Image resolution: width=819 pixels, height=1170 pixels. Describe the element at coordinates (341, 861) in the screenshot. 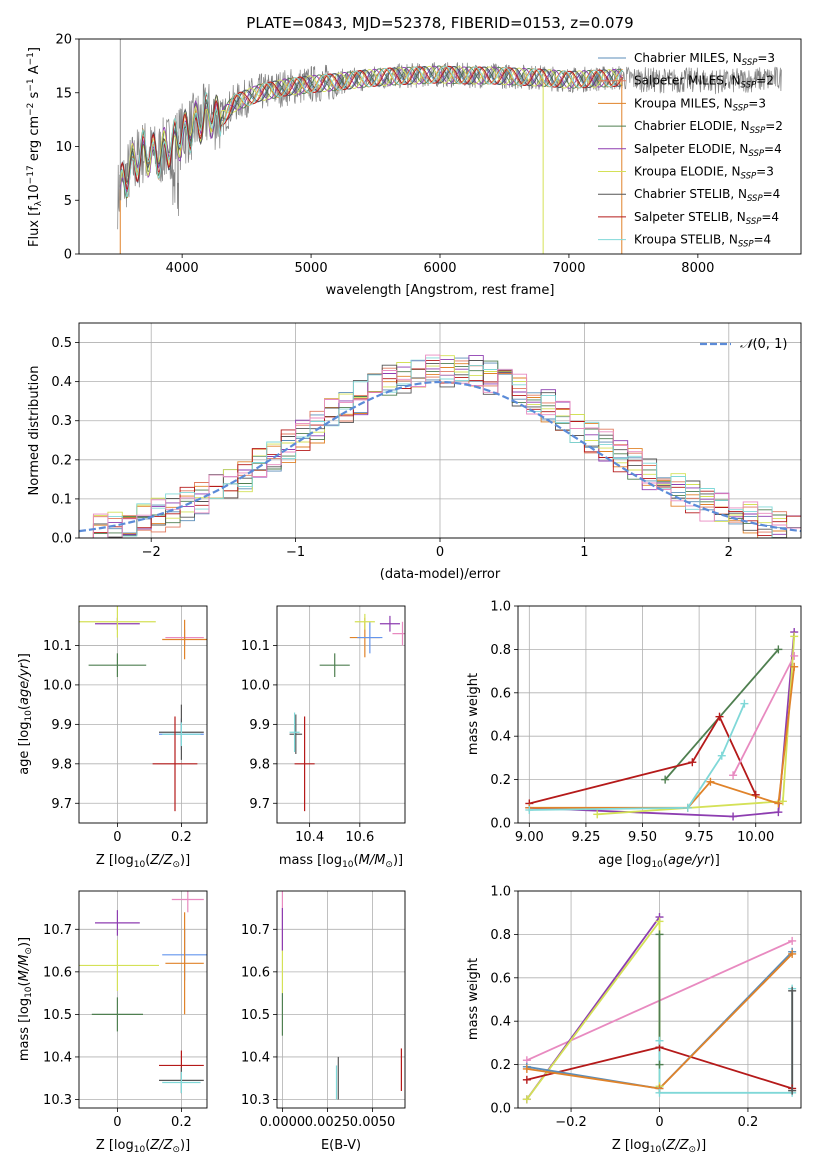

I see `x-axis-label: mass [log10(M/M⊙)]` at that location.